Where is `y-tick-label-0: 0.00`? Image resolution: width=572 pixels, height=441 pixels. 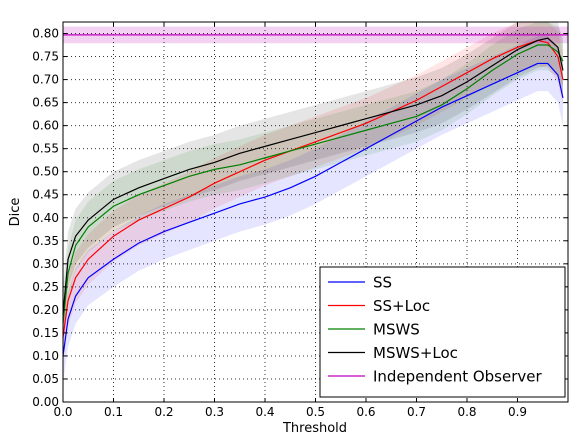 y-tick-label-0: 0.00 is located at coordinates (45, 402).